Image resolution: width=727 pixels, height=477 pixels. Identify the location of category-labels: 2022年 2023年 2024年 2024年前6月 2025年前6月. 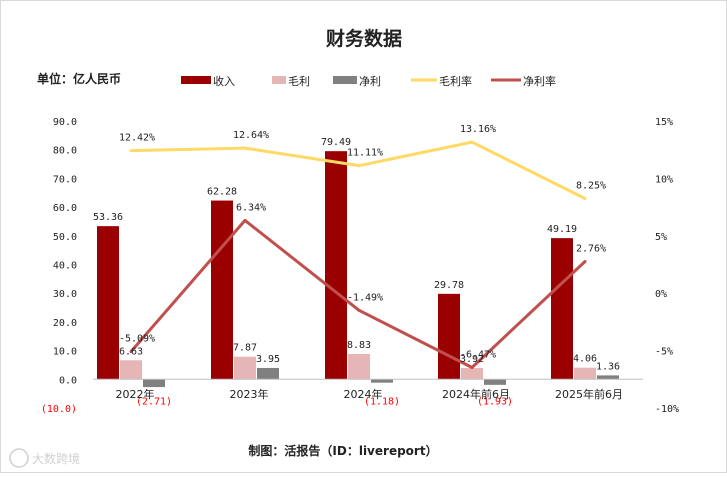
(370, 394).